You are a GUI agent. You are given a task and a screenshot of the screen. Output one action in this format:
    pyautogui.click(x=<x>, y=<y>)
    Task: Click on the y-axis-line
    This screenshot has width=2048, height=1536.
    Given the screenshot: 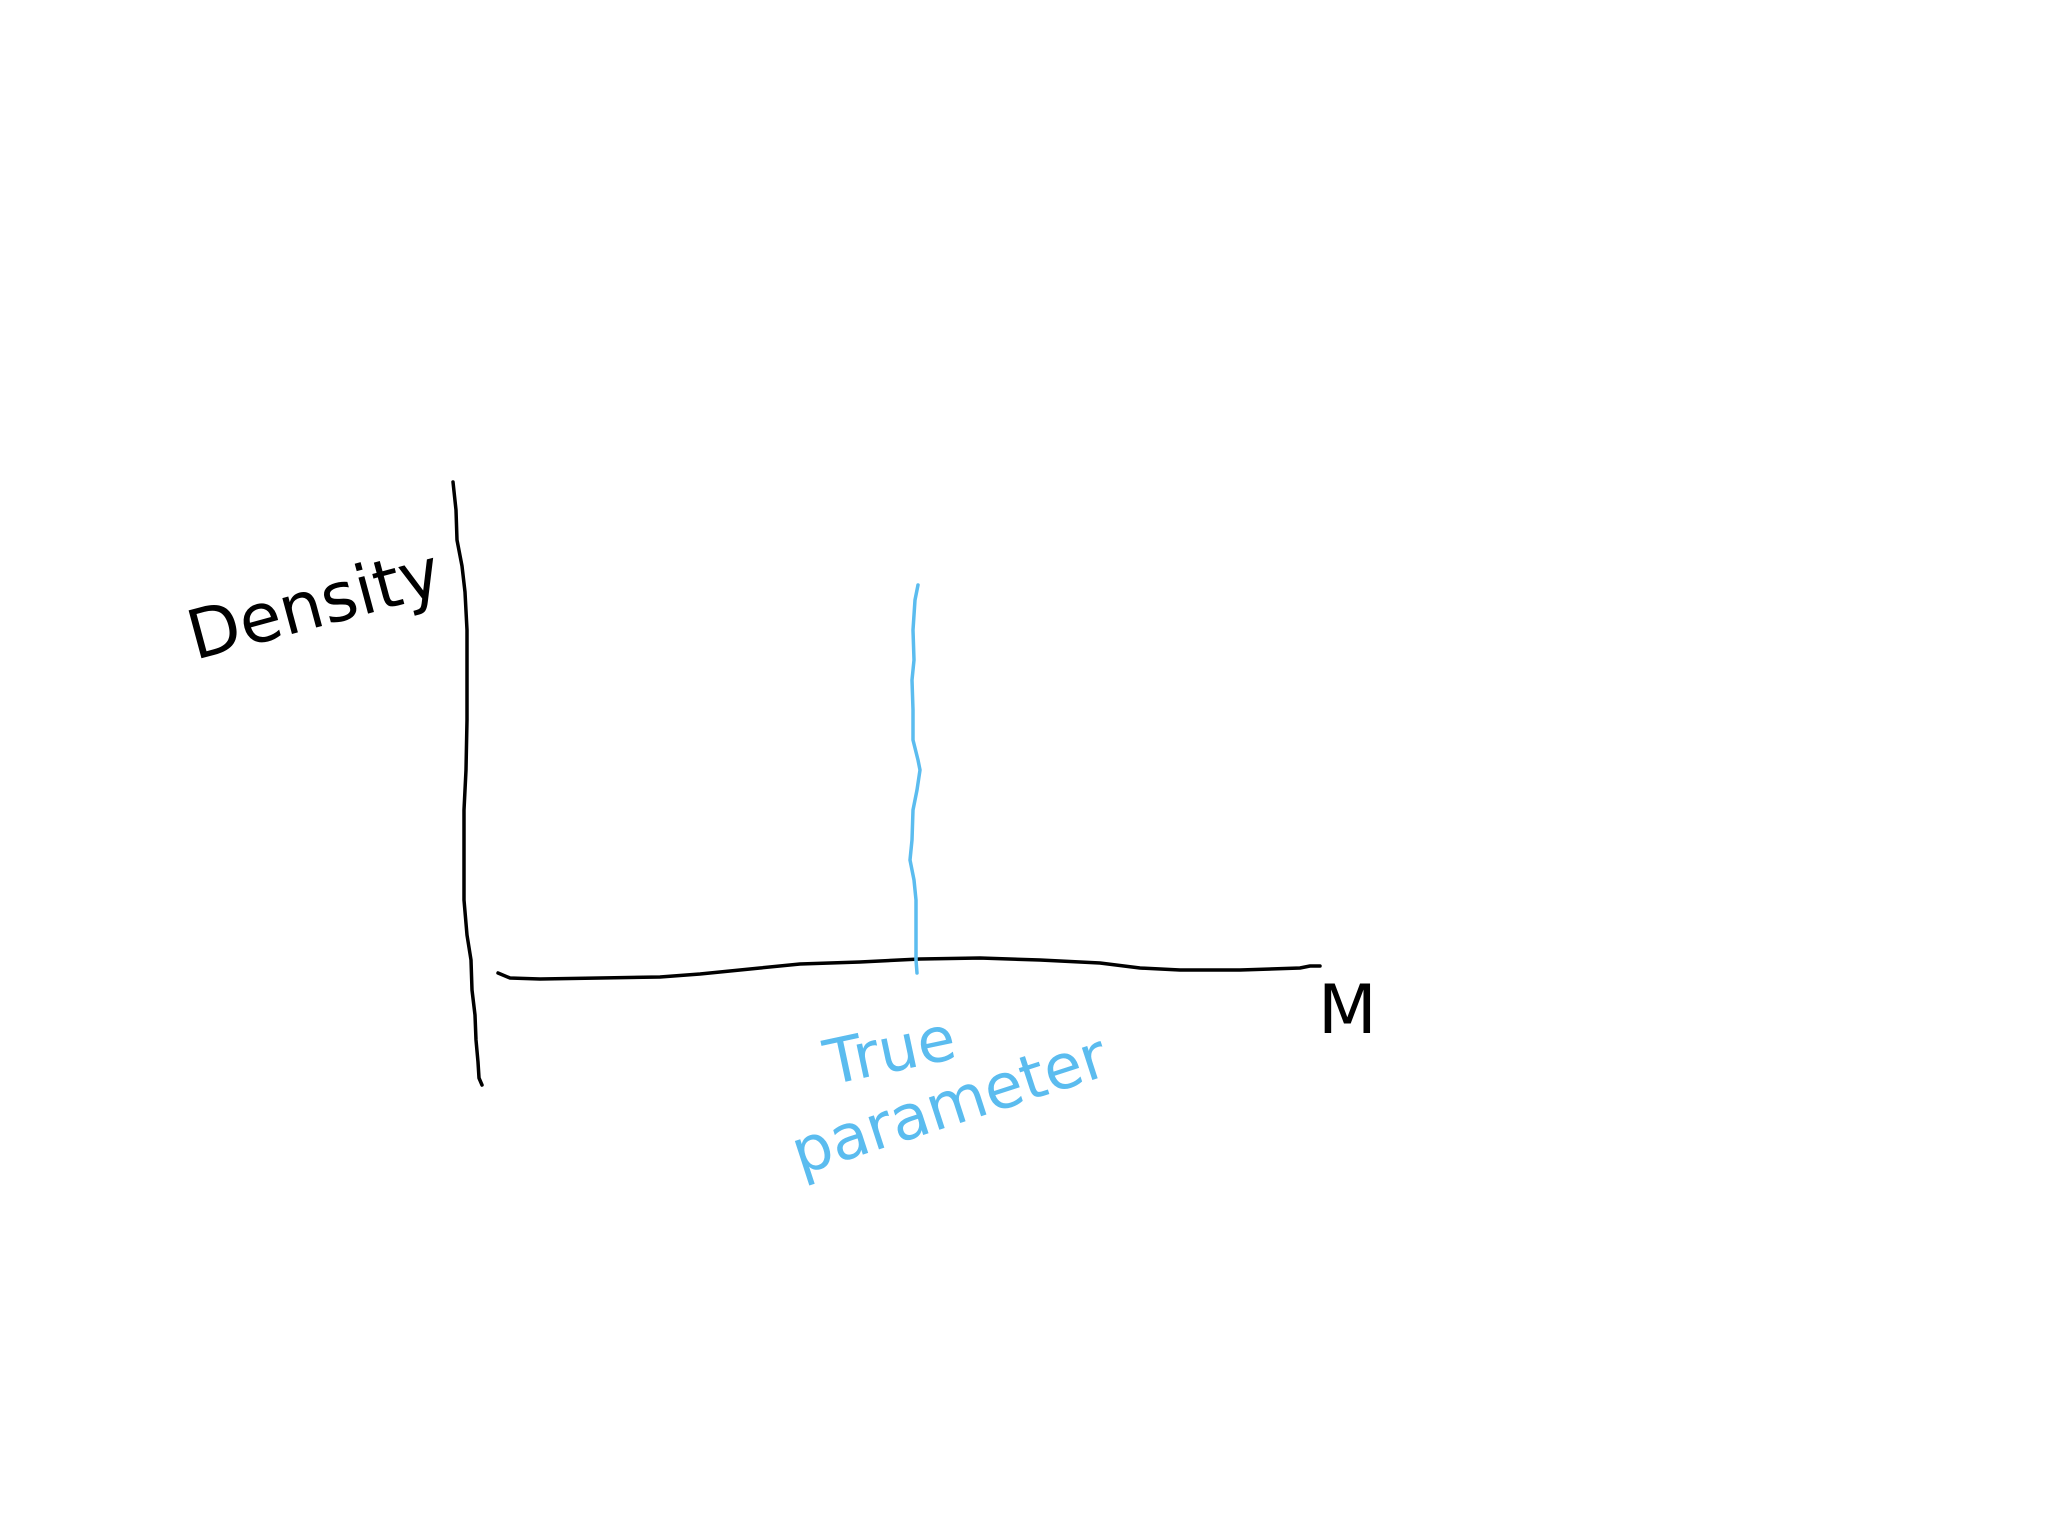 What is the action you would take?
    pyautogui.click(x=467, y=783)
    